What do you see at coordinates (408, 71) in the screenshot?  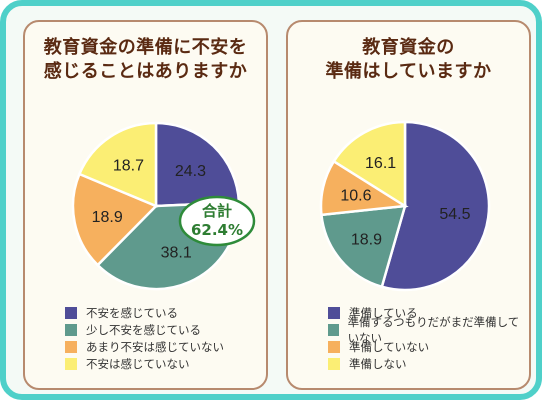 I see `title-line-2: 準備はしていますか` at bounding box center [408, 71].